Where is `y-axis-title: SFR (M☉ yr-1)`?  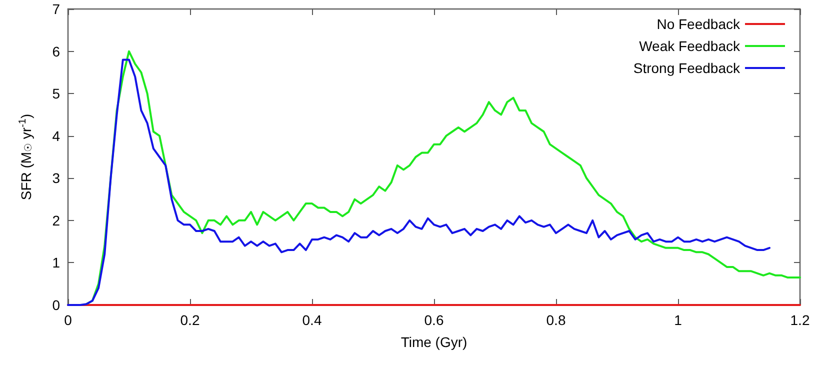
y-axis-title: SFR (M☉ yr-1) is located at coordinates (26, 157).